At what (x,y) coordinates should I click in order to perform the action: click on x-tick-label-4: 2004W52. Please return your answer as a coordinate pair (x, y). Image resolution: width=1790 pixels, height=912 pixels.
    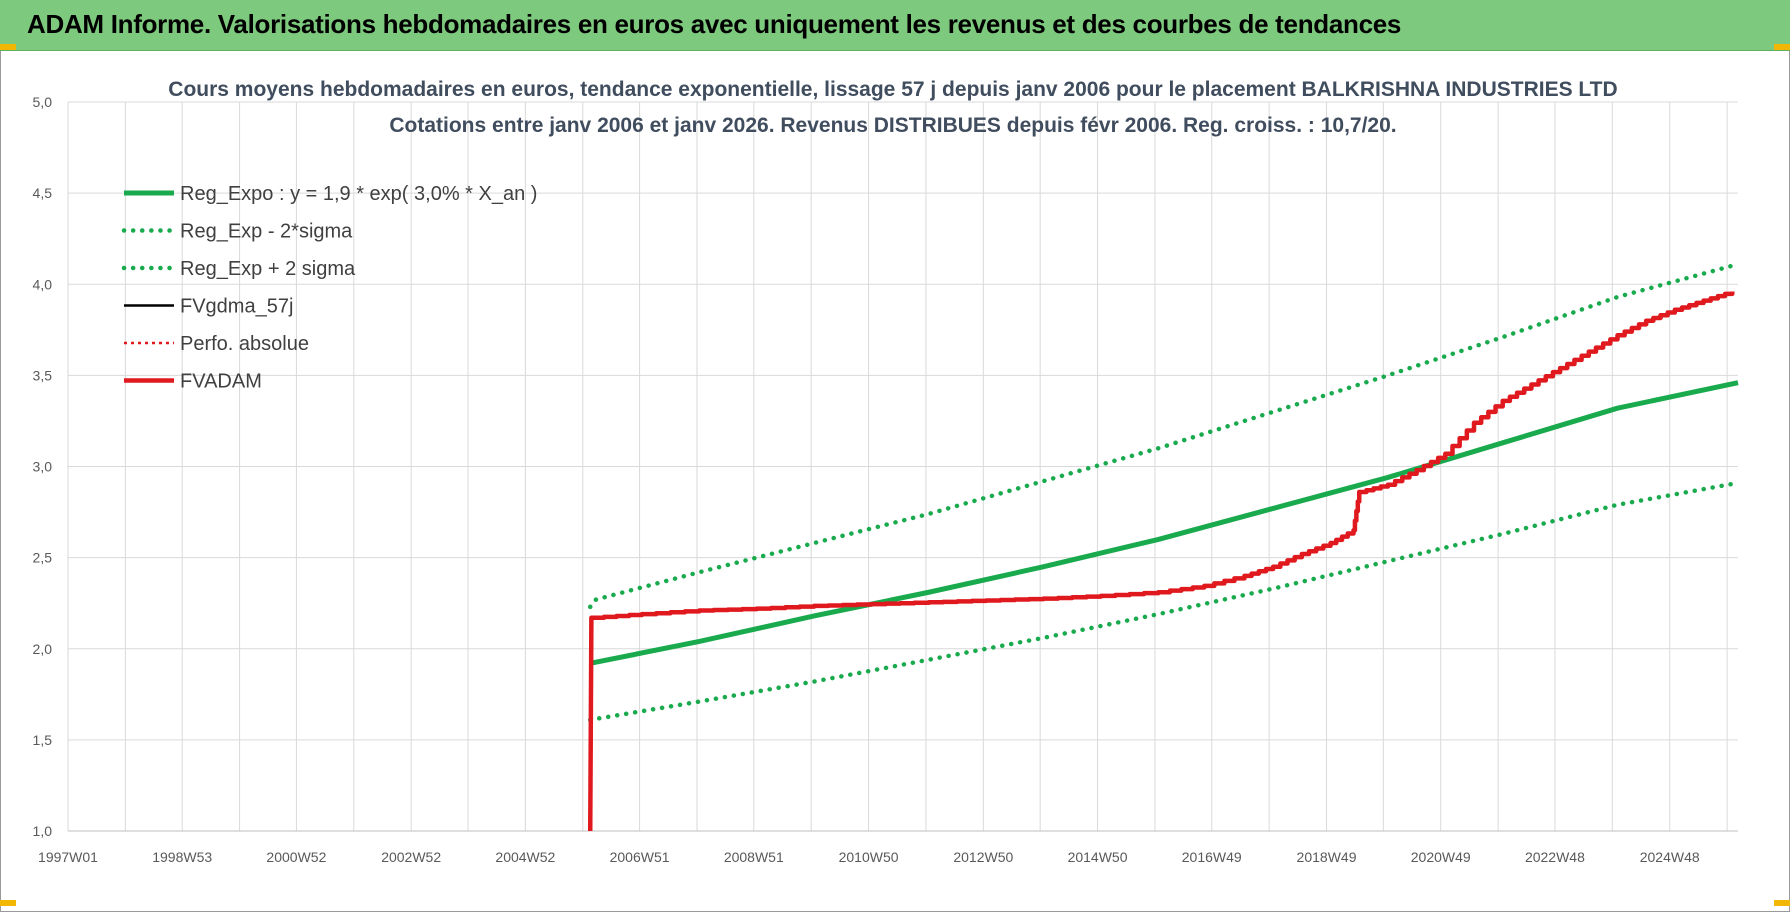
    Looking at the image, I should click on (525, 857).